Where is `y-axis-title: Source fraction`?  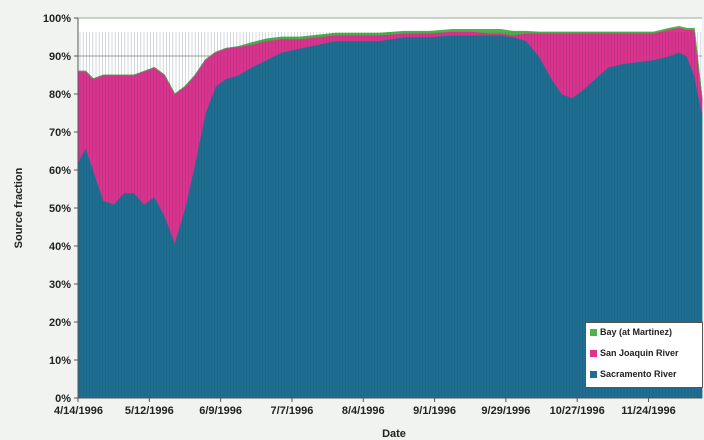
y-axis-title: Source fraction is located at coordinates (19, 207).